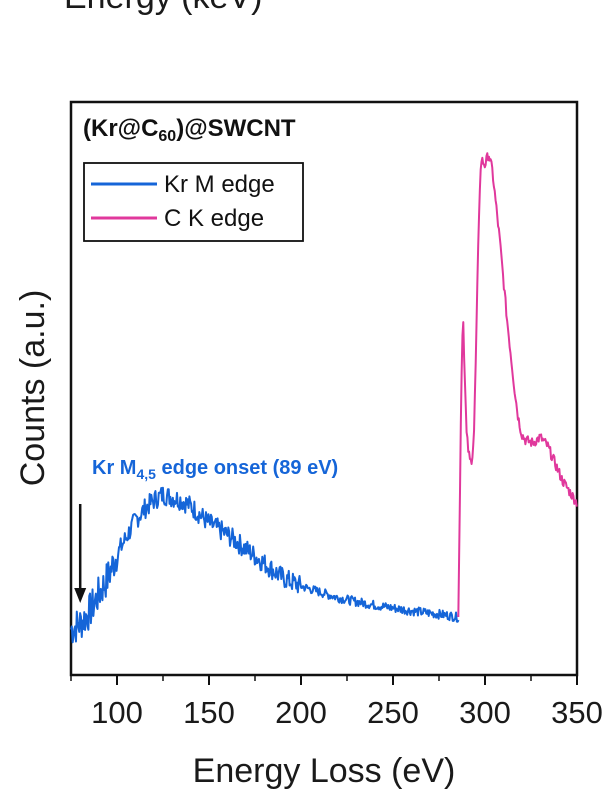  I want to click on x-tick-label-150: 150, so click(209, 712).